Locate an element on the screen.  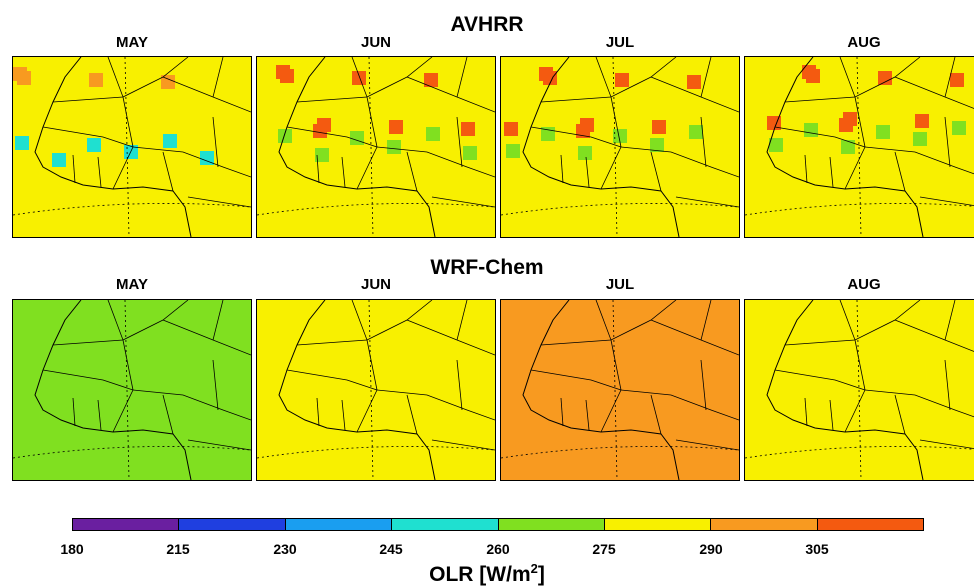
wrfchem-map-jun is located at coordinates (376, 390).